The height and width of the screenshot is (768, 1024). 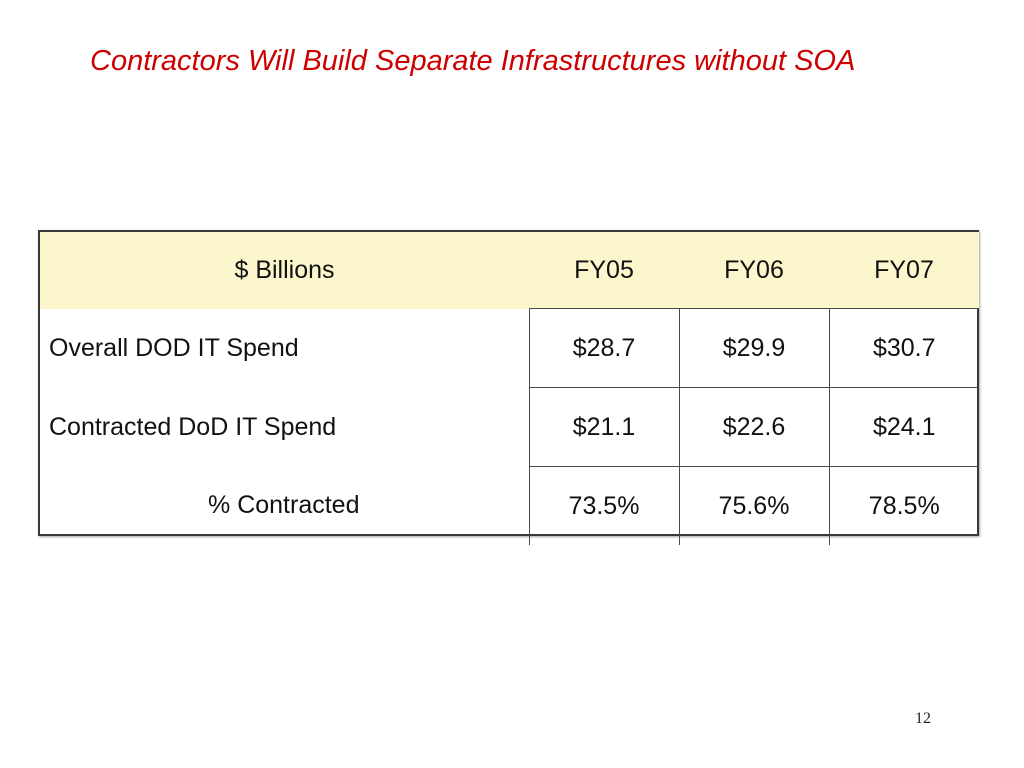 What do you see at coordinates (754, 505) in the screenshot?
I see `table-cell: 75.6%` at bounding box center [754, 505].